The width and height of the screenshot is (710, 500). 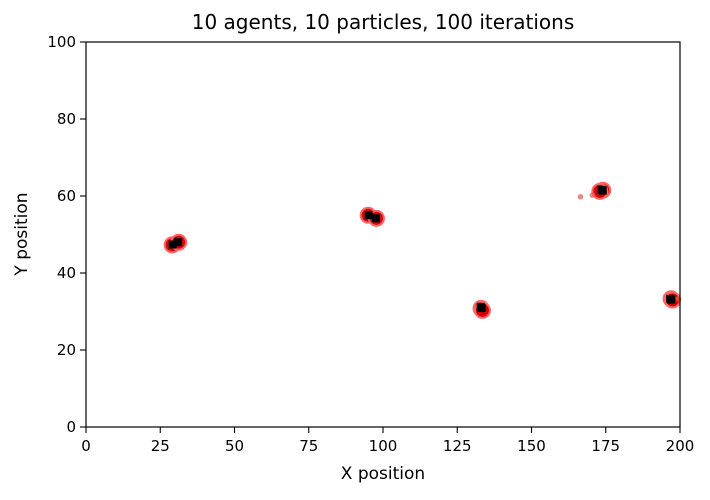 I want to click on y-tick-label: 60, so click(x=66, y=196).